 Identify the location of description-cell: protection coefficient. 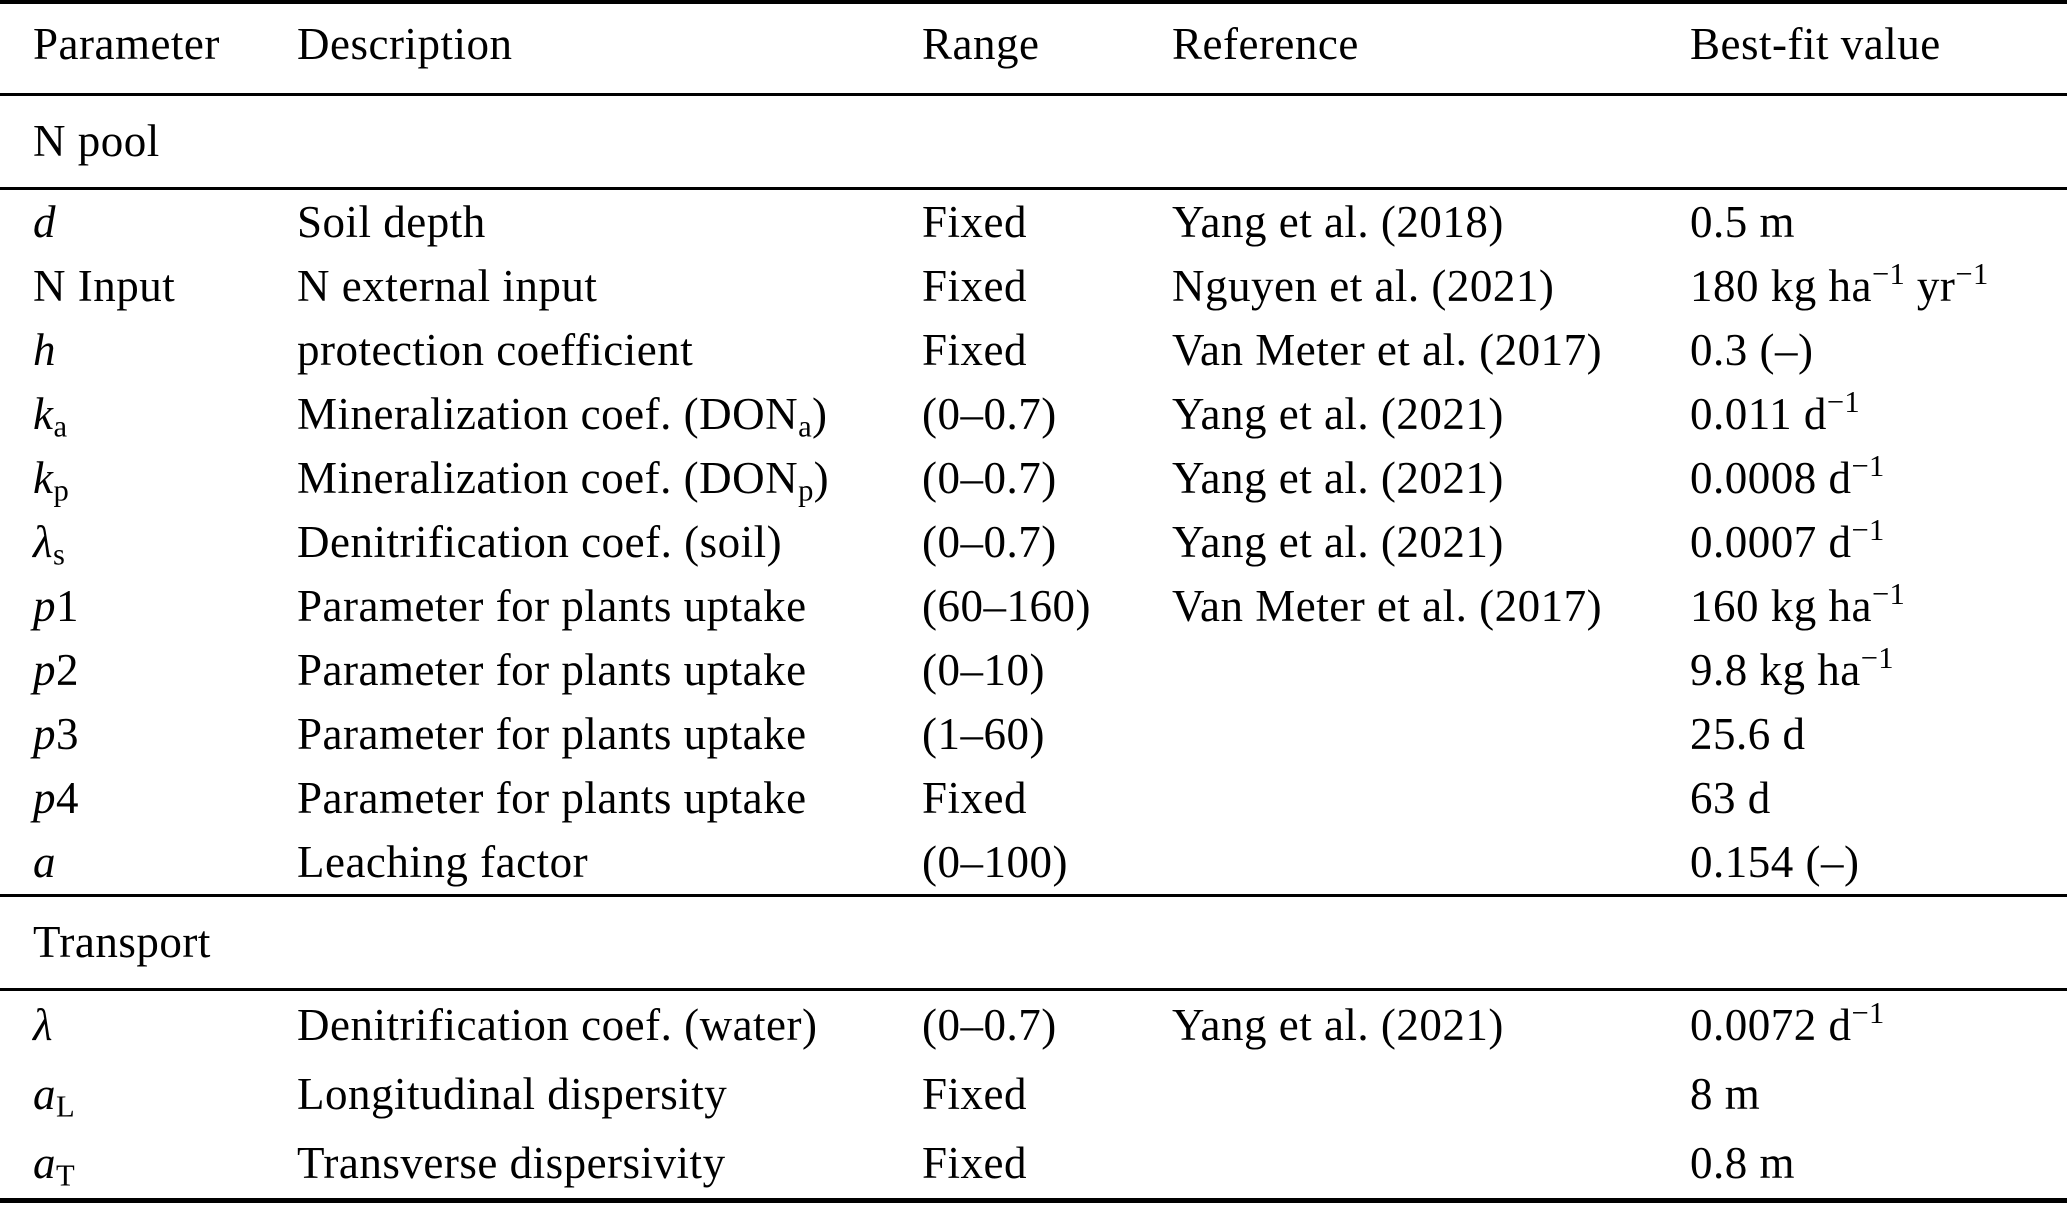
(495, 350).